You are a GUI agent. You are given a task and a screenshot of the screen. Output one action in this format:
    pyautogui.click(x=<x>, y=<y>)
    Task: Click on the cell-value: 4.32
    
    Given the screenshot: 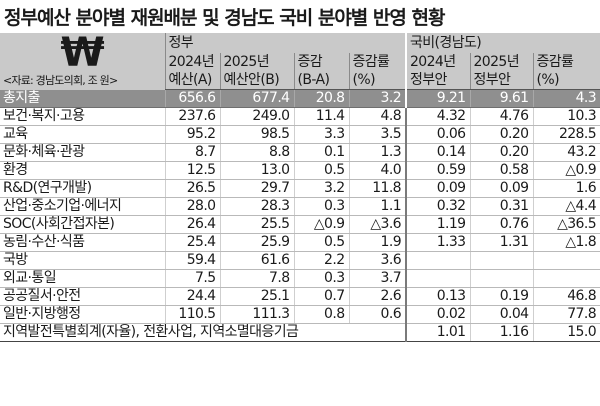 What is the action you would take?
    pyautogui.click(x=437, y=116)
    